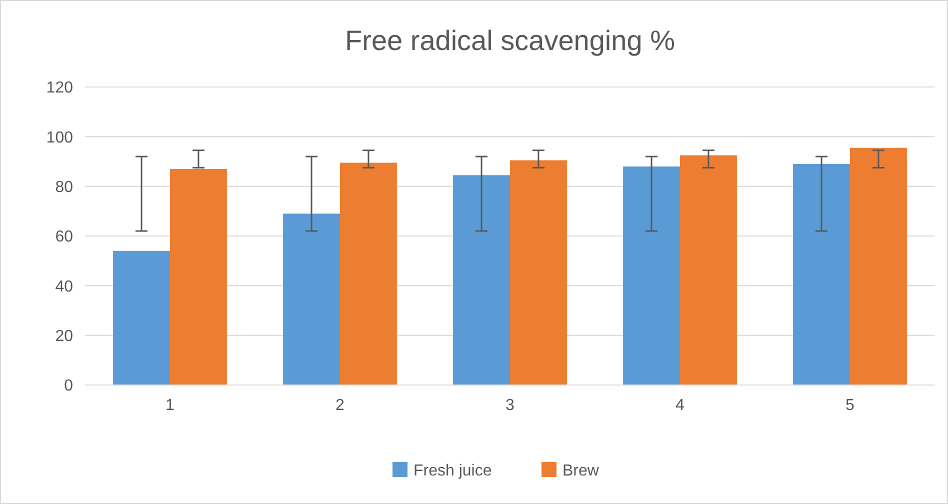  Describe the element at coordinates (850, 405) in the screenshot. I see `x-tick-label: 5` at that location.